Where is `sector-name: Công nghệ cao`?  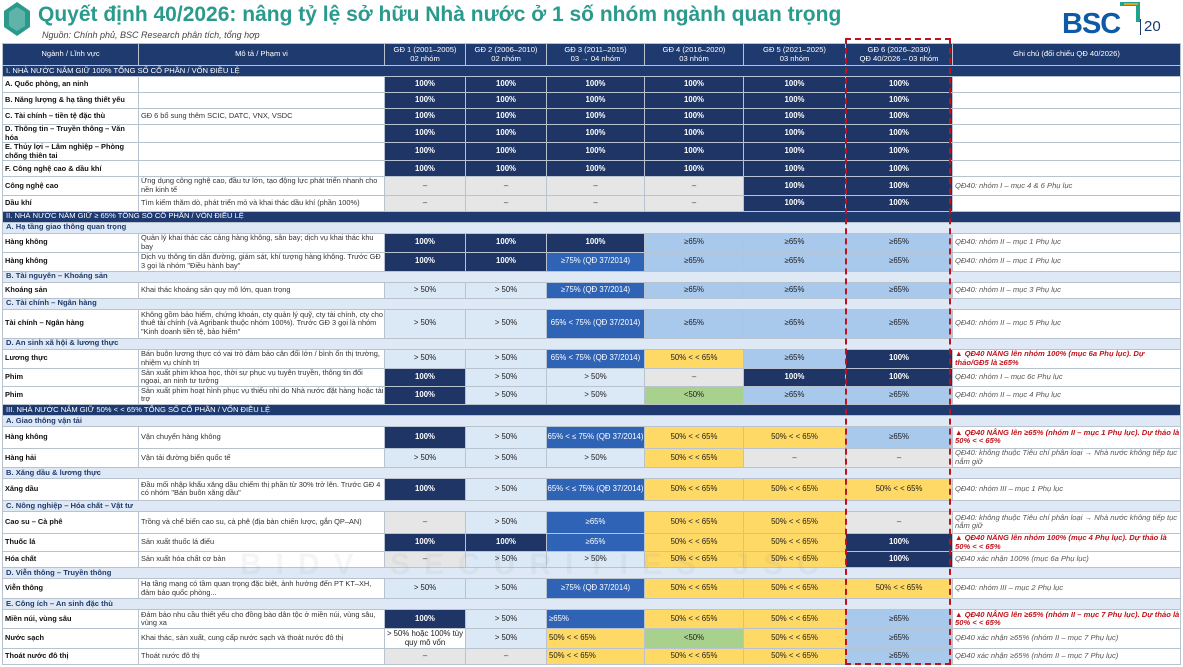 sector-name: Công nghệ cao is located at coordinates (70, 186).